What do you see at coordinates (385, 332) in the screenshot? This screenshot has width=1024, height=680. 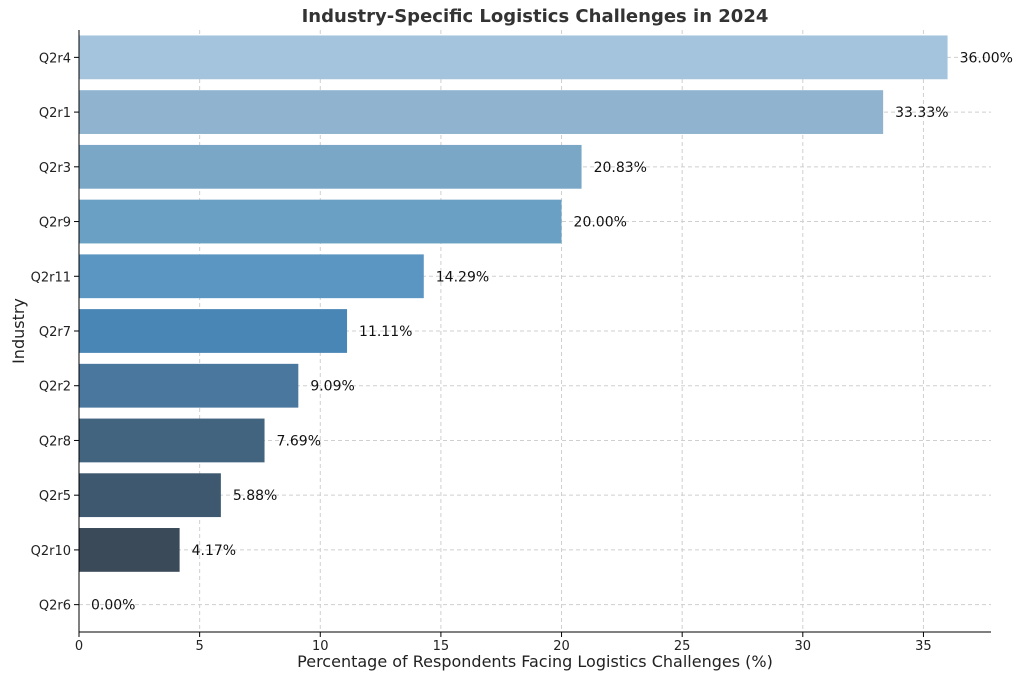 I see `data-label-q2r7: 11.11%` at bounding box center [385, 332].